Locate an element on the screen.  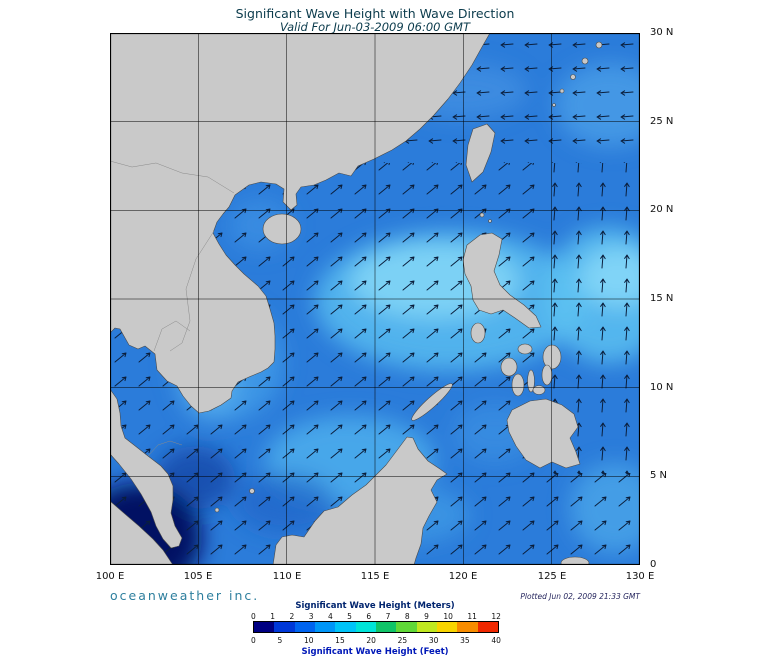
meters-tick: 7 is located at coordinates (388, 616).